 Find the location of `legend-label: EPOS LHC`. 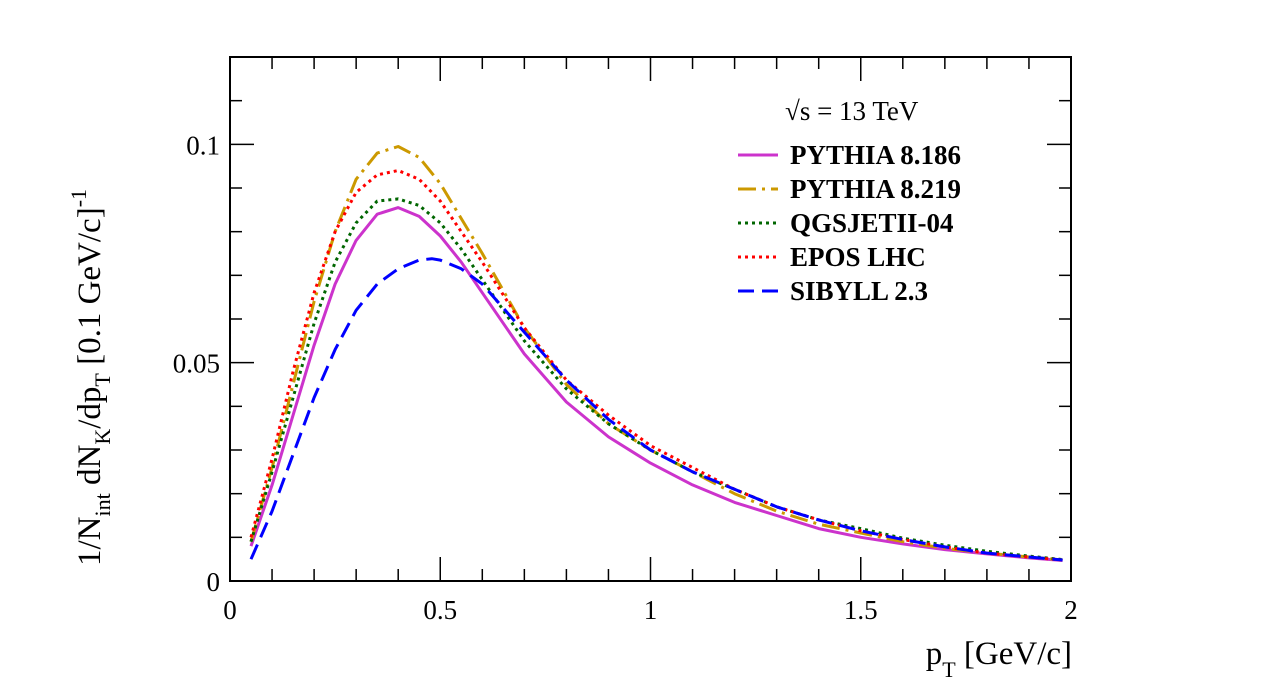

legend-label: EPOS LHC is located at coordinates (858, 257).